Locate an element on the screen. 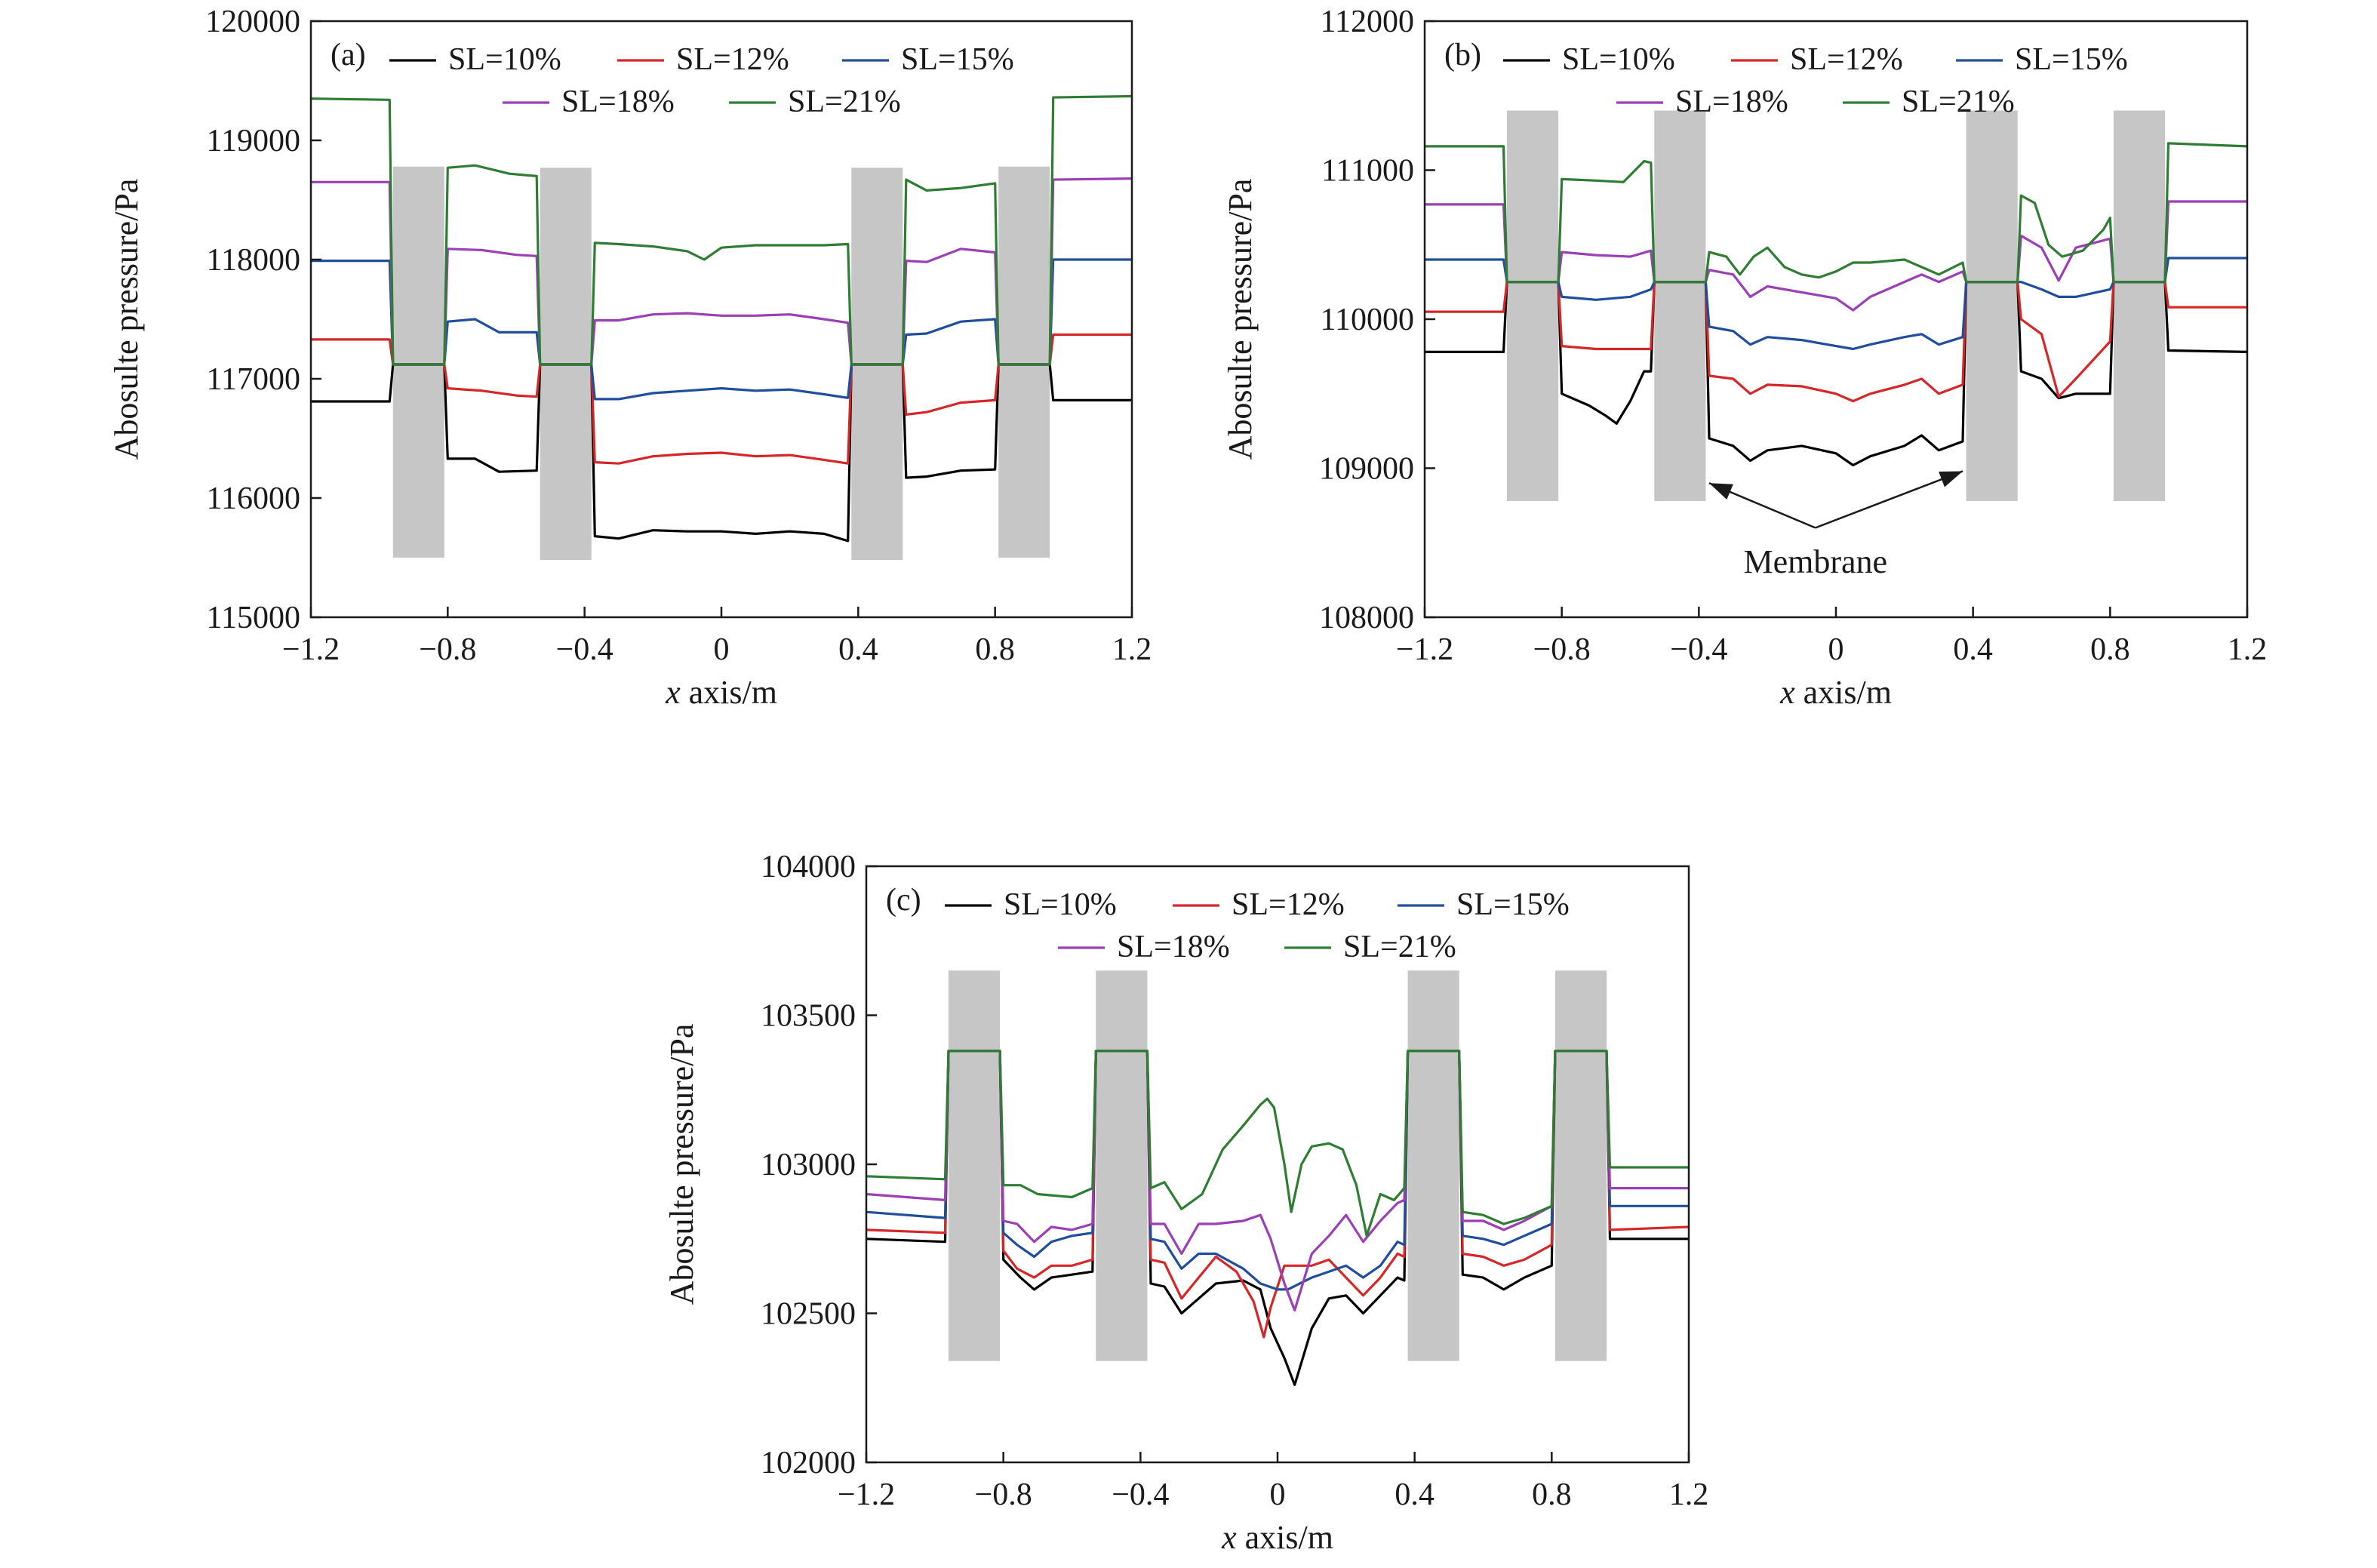 The image size is (2377, 1568). y-tick-label: 103000 is located at coordinates (809, 1165).